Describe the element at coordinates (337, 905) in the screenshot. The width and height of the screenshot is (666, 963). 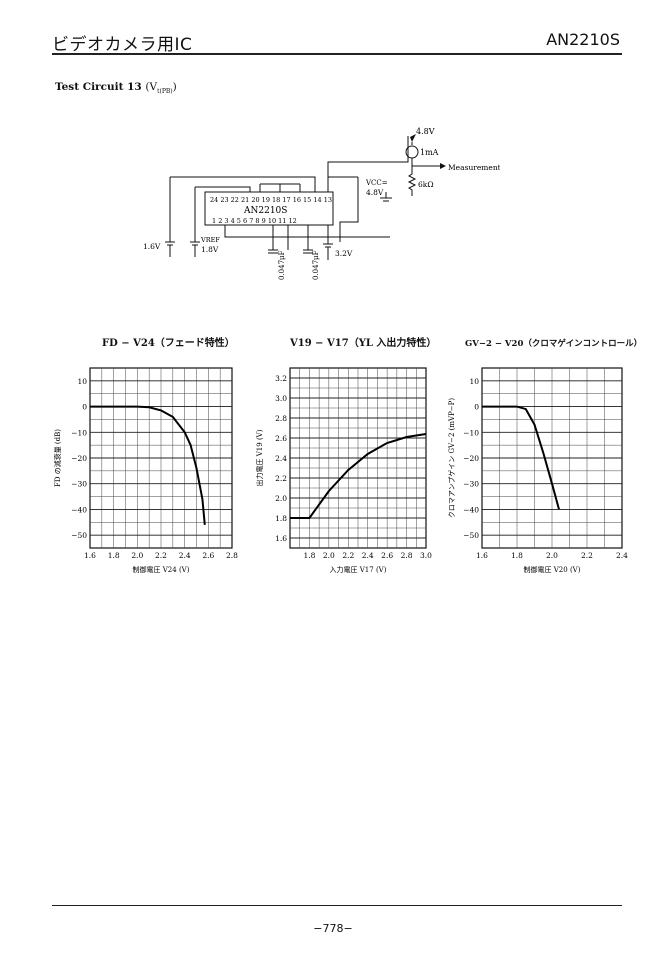
I see `footer-rule` at that location.